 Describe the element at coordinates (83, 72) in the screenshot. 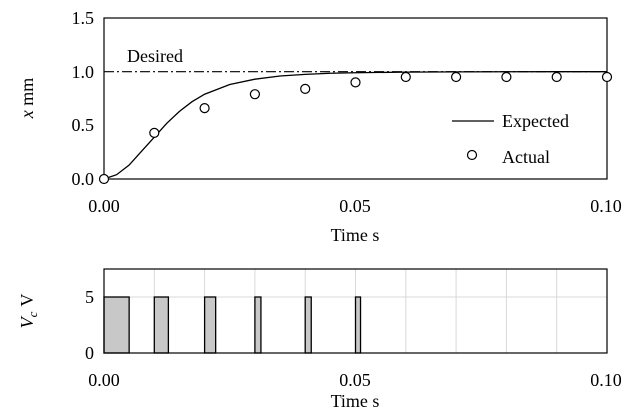

I see `top-y-tick-2: 1.0` at that location.